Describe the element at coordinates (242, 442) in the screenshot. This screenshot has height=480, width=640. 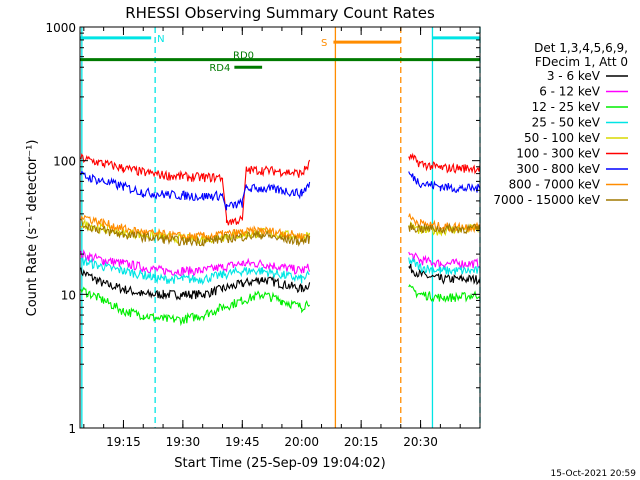
I see `x-tick-label-2: 19:45` at that location.